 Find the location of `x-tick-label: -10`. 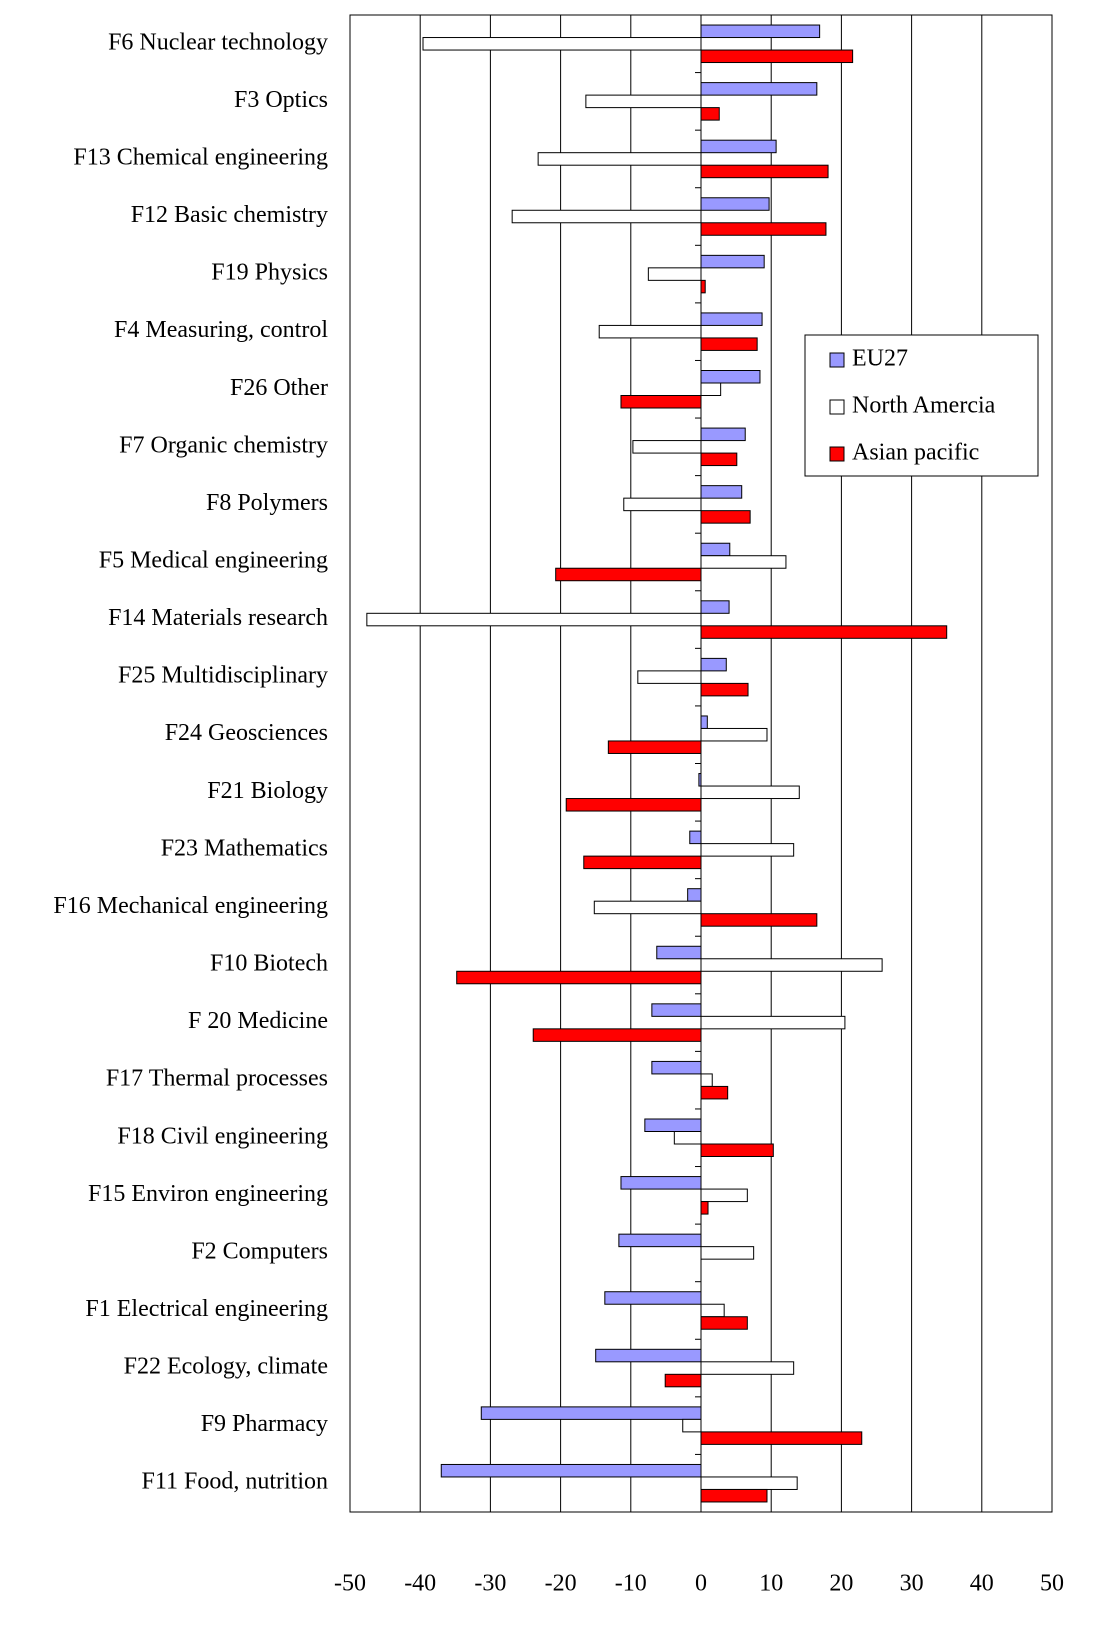

x-tick-label: -10 is located at coordinates (631, 1584).